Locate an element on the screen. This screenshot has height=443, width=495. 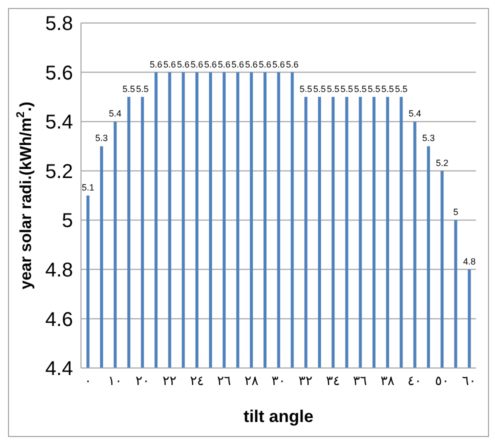
data-label: 5 is located at coordinates (455, 212).